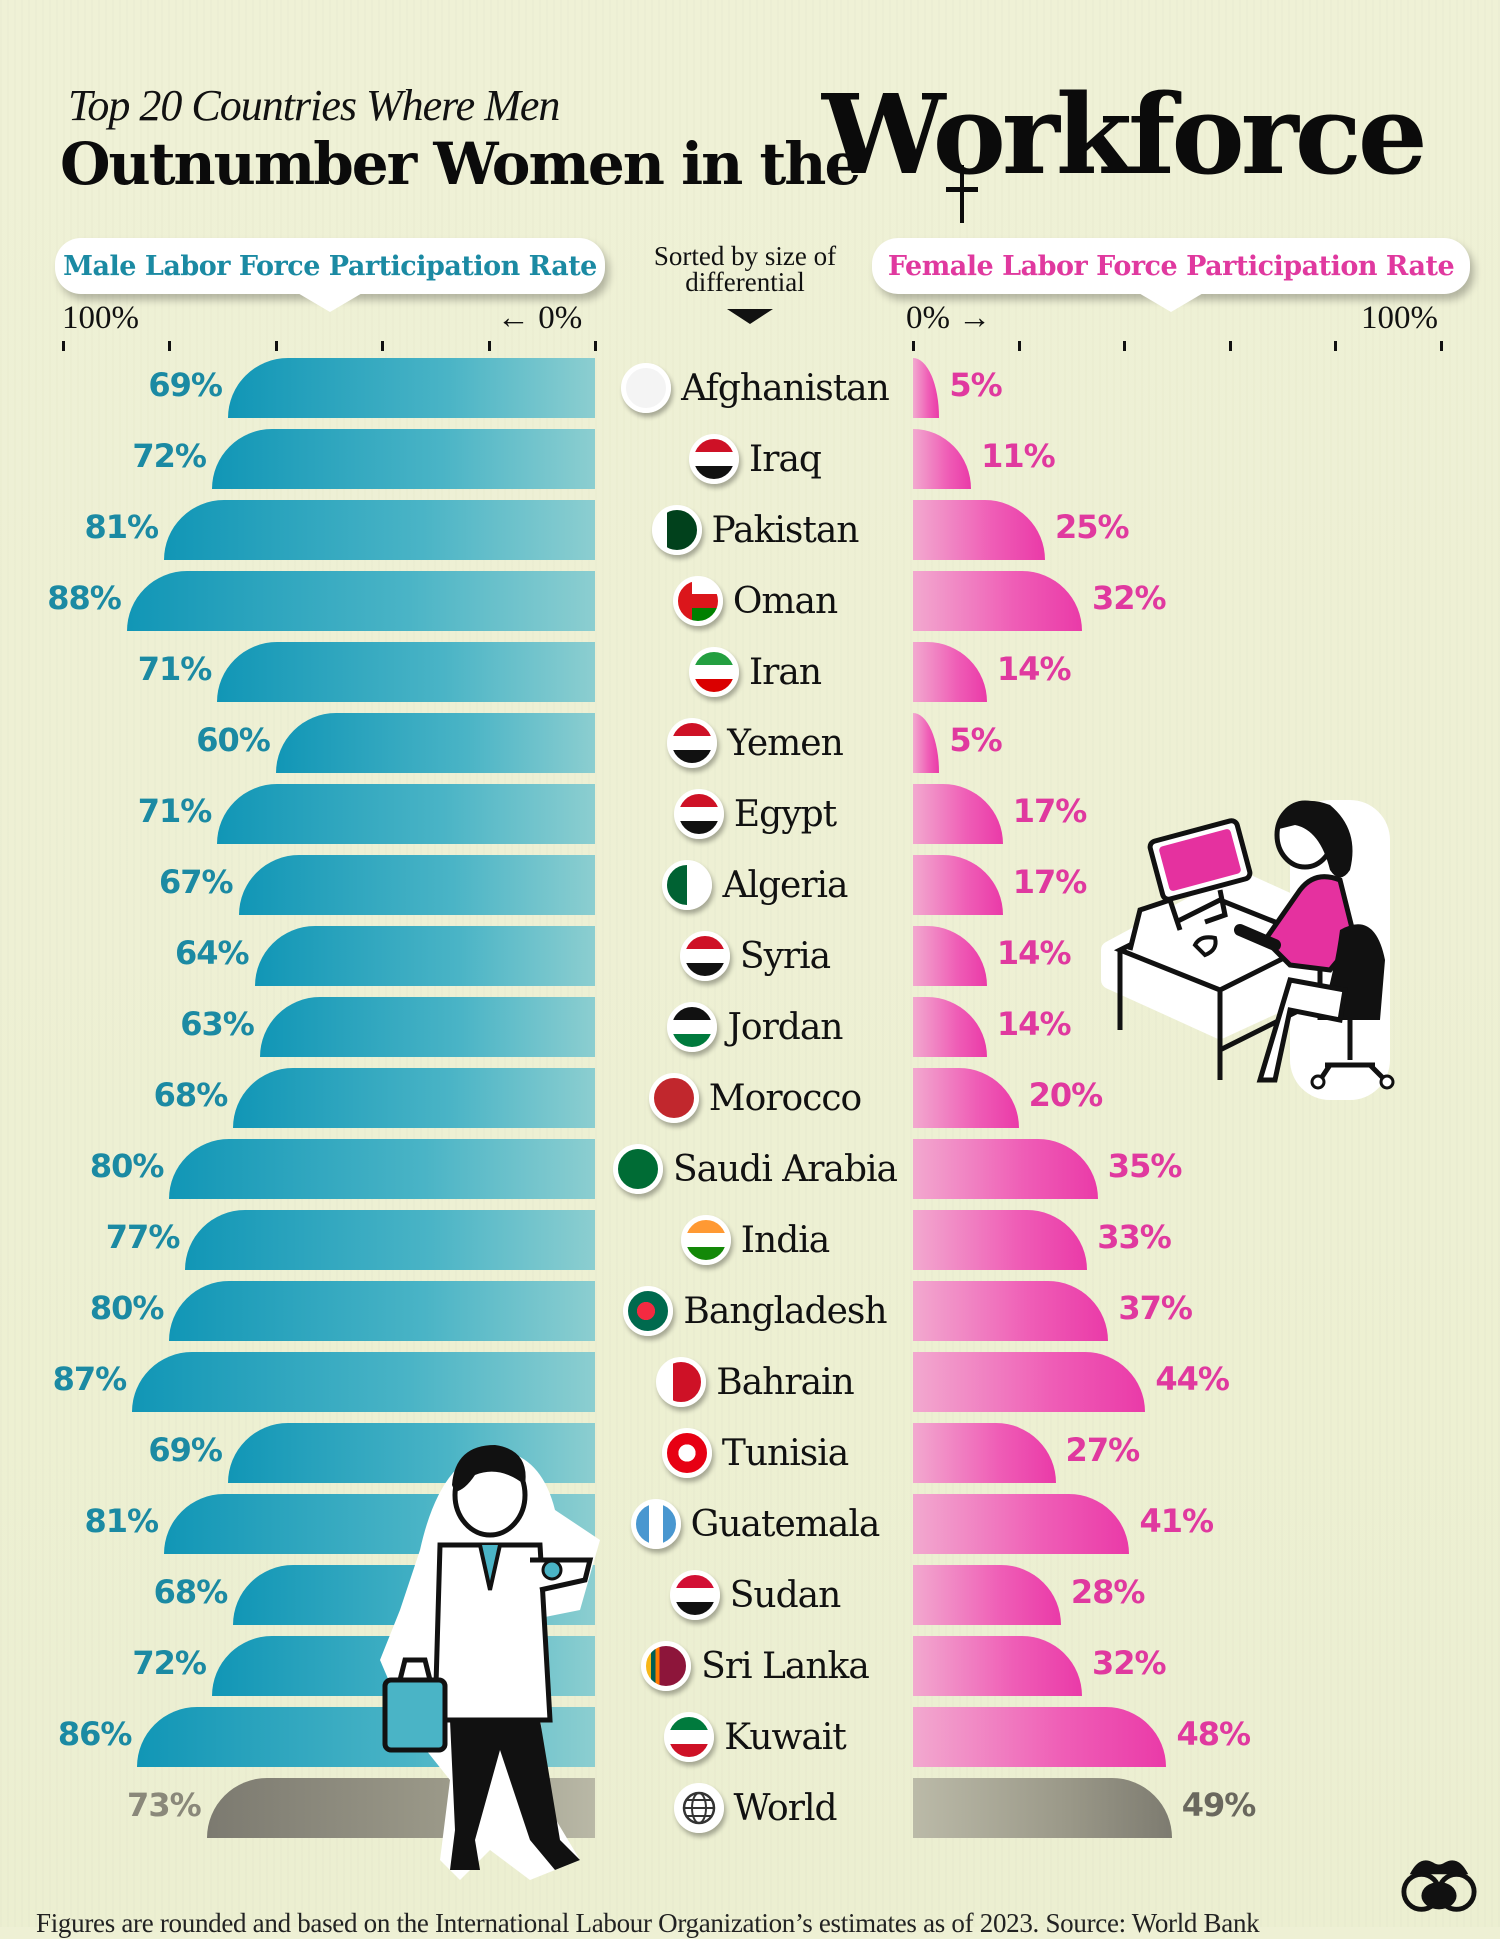 This screenshot has width=1500, height=1939. I want to click on country-name: Bangladesh, so click(785, 1311).